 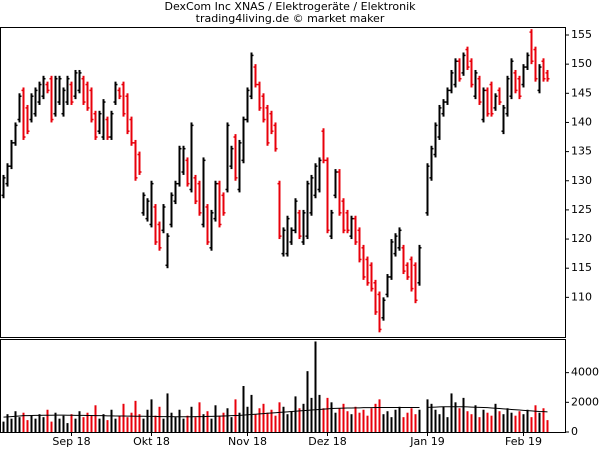 What do you see at coordinates (581, 34) in the screenshot?
I see `y-tick-label: 155` at bounding box center [581, 34].